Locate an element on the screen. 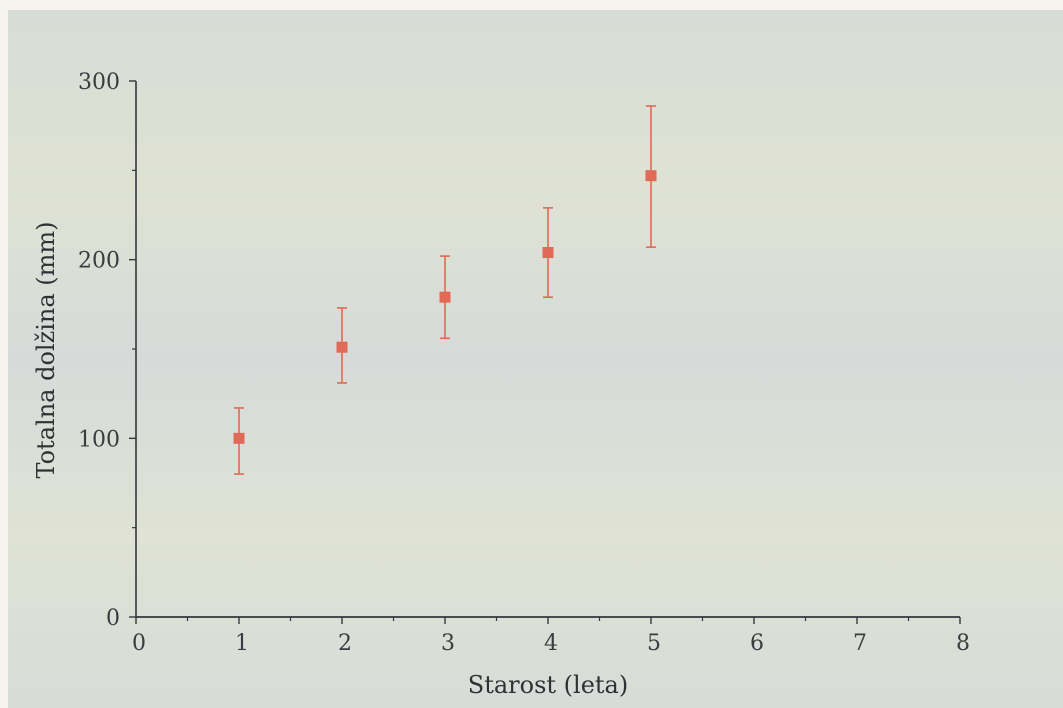 Image resolution: width=1063 pixels, height=708 pixels. y-tick-label: 300 is located at coordinates (99, 82).